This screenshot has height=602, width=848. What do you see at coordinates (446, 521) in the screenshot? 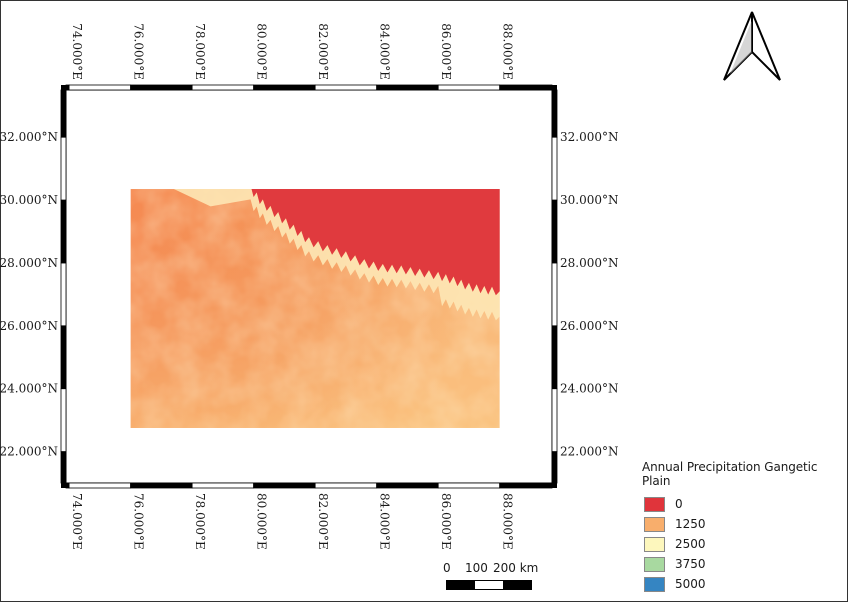
I see `lon-label-bottom: 86.000°E` at bounding box center [446, 521].